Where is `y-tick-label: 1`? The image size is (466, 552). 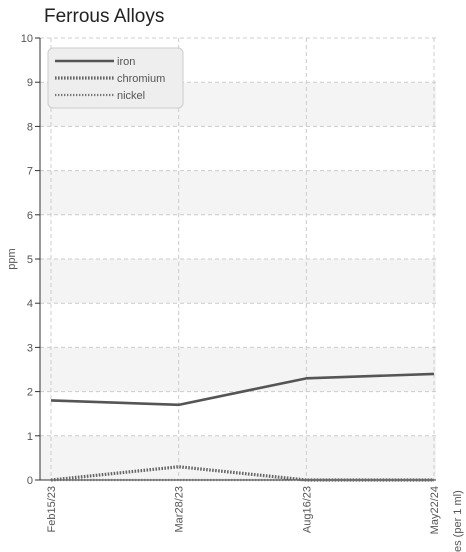
y-tick-label: 1 is located at coordinates (30, 437).